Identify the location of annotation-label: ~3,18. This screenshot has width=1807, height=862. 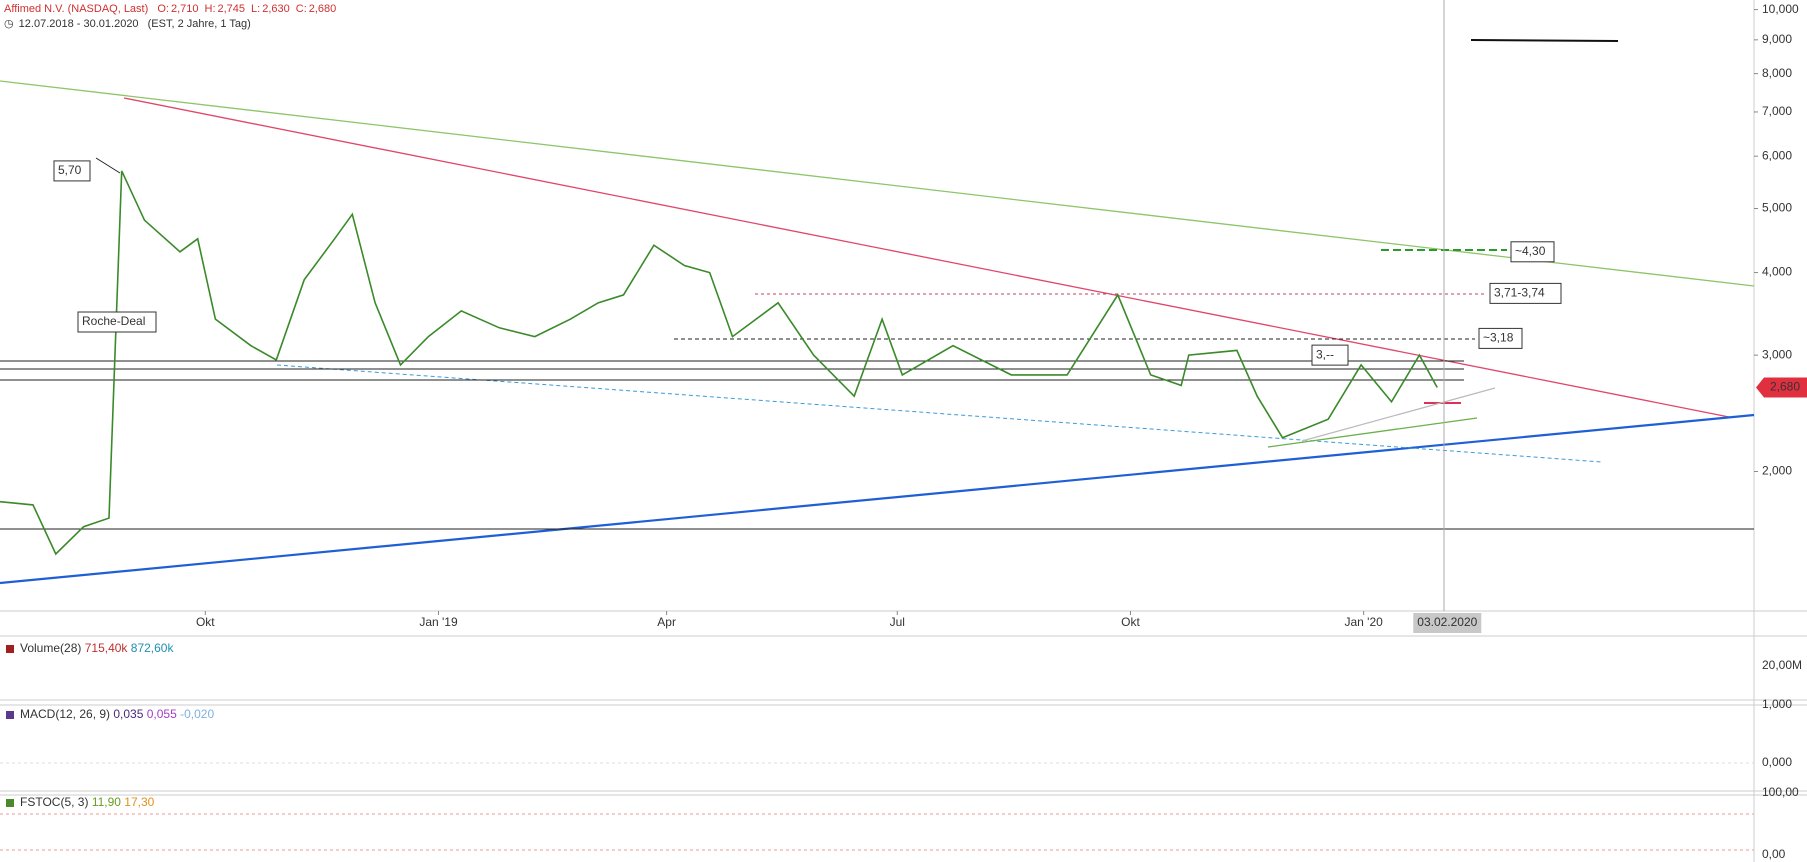
(1498, 338).